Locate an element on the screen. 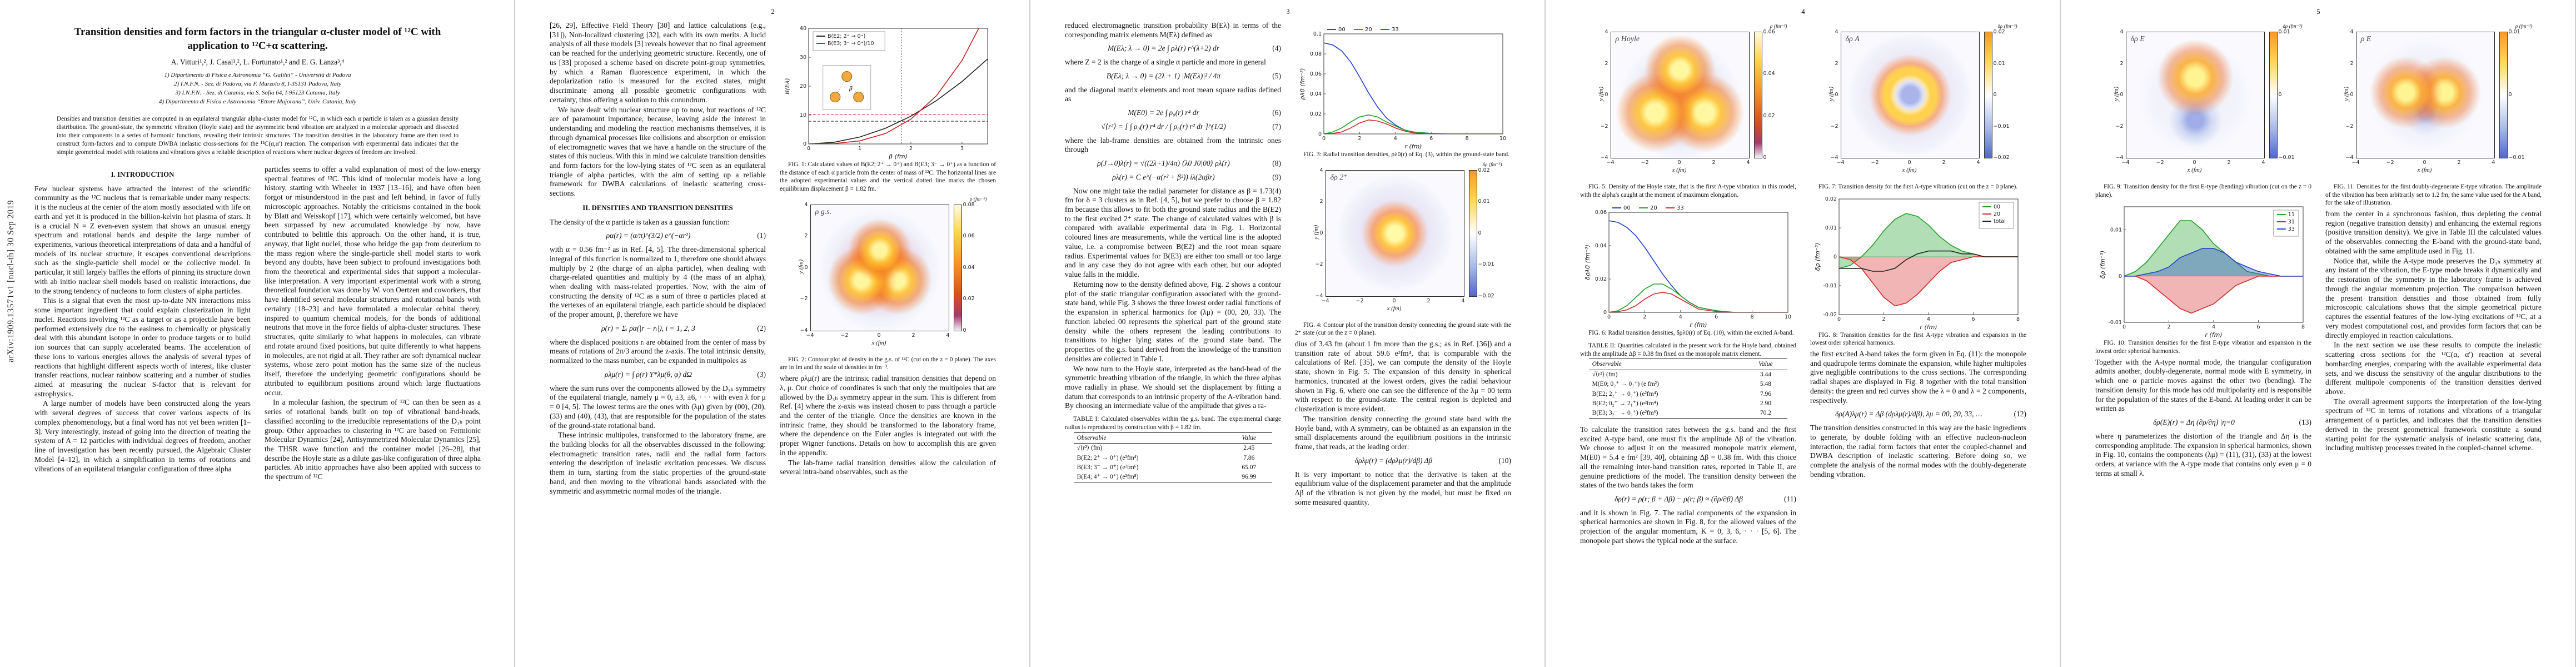 The image size is (2576, 667). equation-number: (8) is located at coordinates (1276, 163).